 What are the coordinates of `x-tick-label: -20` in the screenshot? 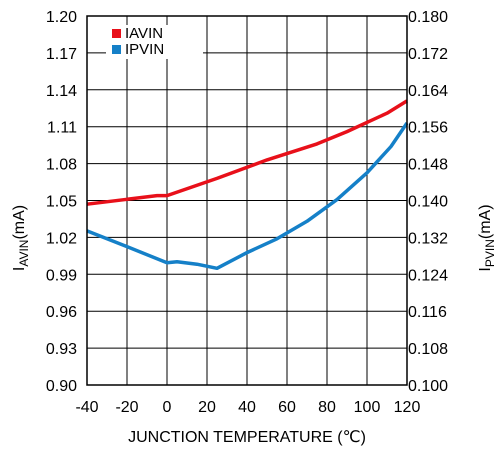 It's located at (126, 407).